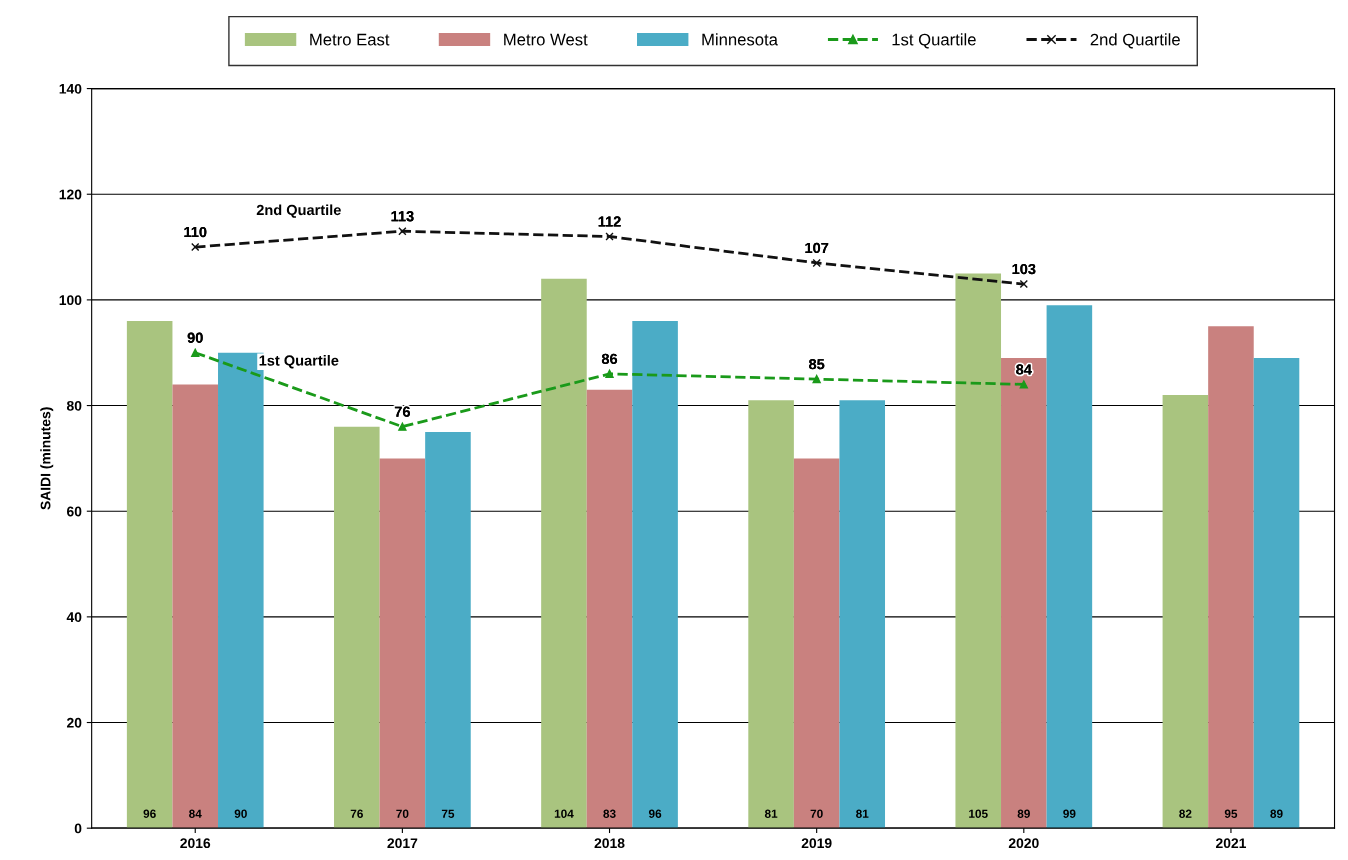 This screenshot has width=1348, height=860. I want to click on annotation: 2nd Quartile, so click(298, 211).